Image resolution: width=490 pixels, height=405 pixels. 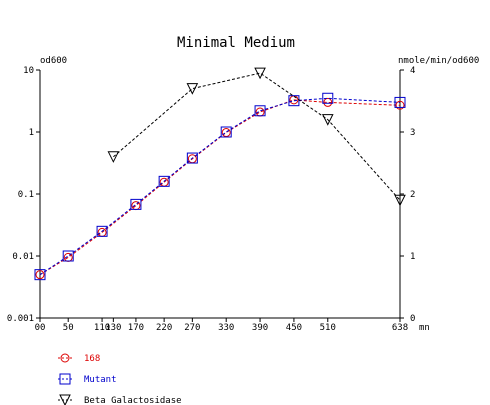 What do you see at coordinates (100, 380) in the screenshot?
I see `legend-label: Mutant` at bounding box center [100, 380].